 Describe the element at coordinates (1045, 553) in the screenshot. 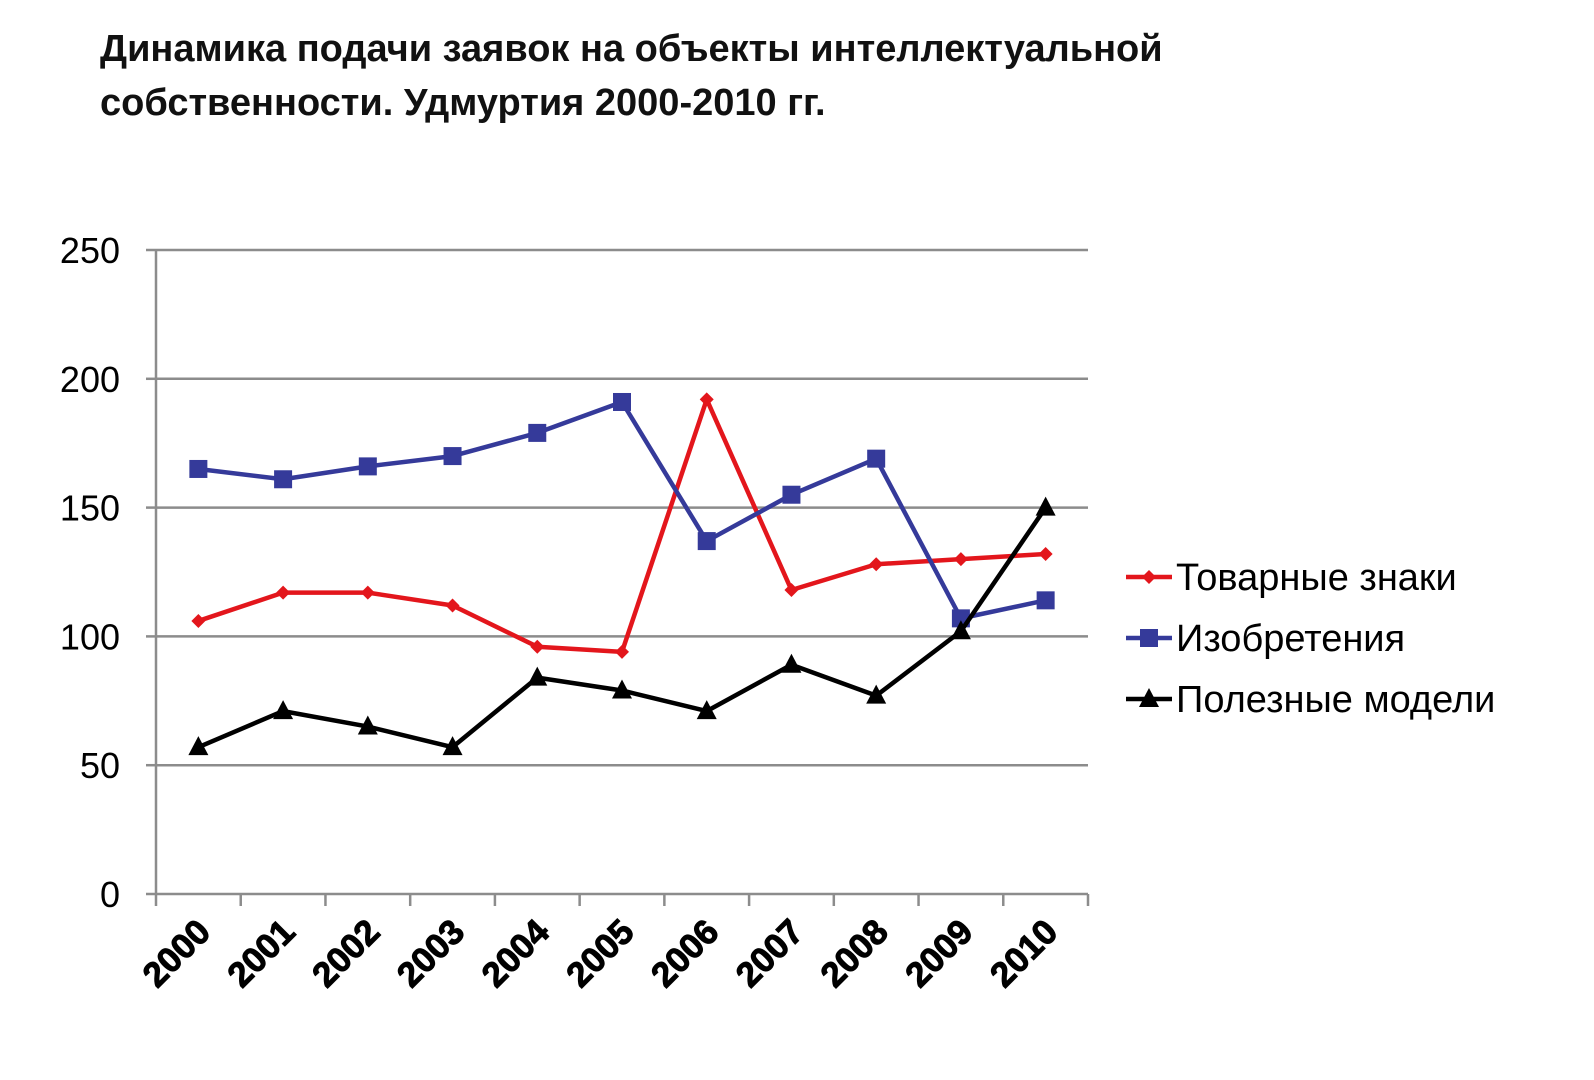

I see `data-point-1-2010` at that location.